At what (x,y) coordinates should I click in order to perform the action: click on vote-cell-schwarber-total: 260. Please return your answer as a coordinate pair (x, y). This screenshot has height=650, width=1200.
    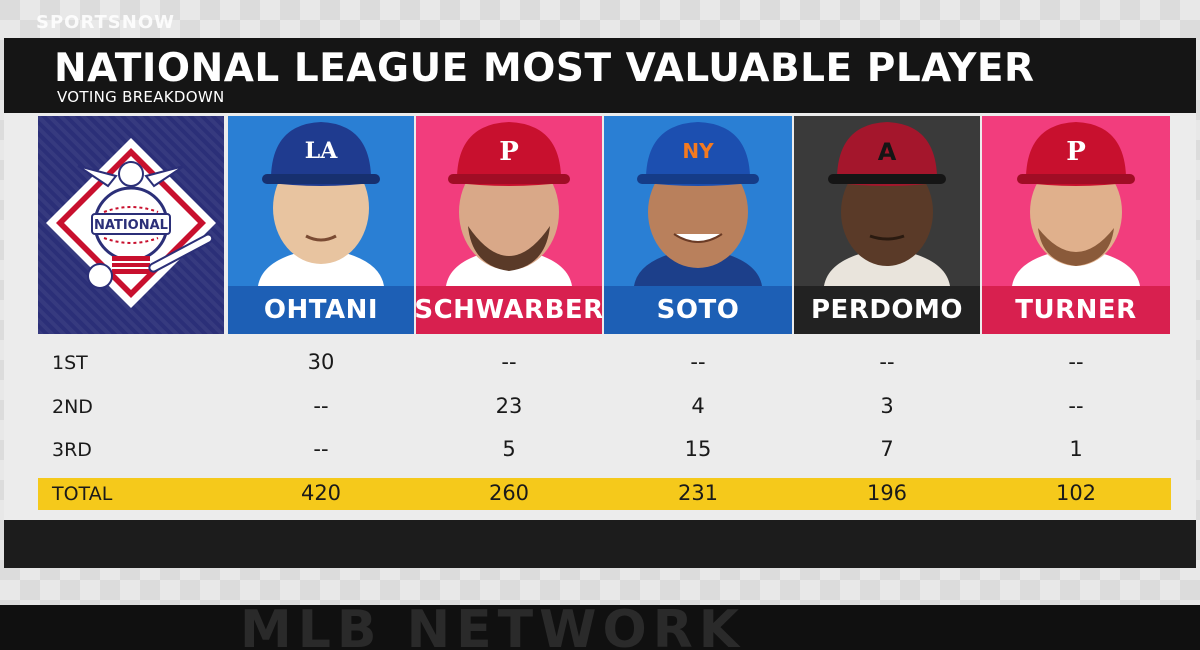
    Looking at the image, I should click on (509, 493).